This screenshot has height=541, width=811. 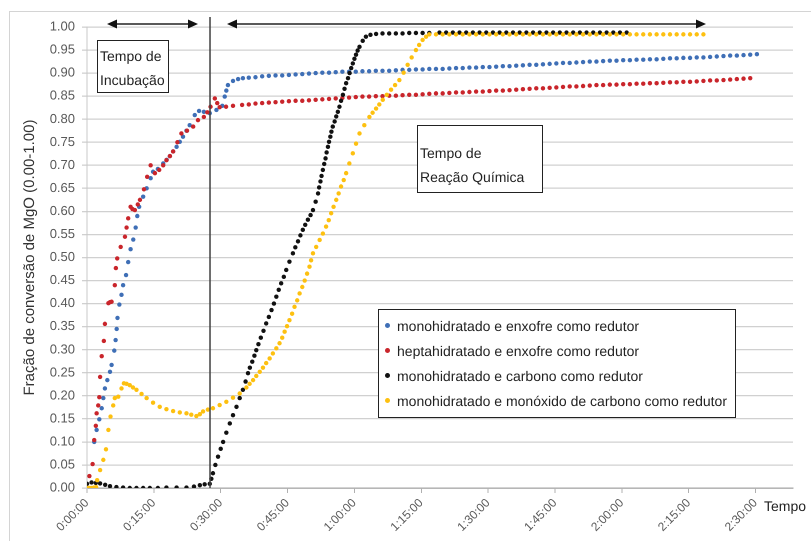 What do you see at coordinates (62, 280) in the screenshot?
I see `y-tick-label: 0.45` at bounding box center [62, 280].